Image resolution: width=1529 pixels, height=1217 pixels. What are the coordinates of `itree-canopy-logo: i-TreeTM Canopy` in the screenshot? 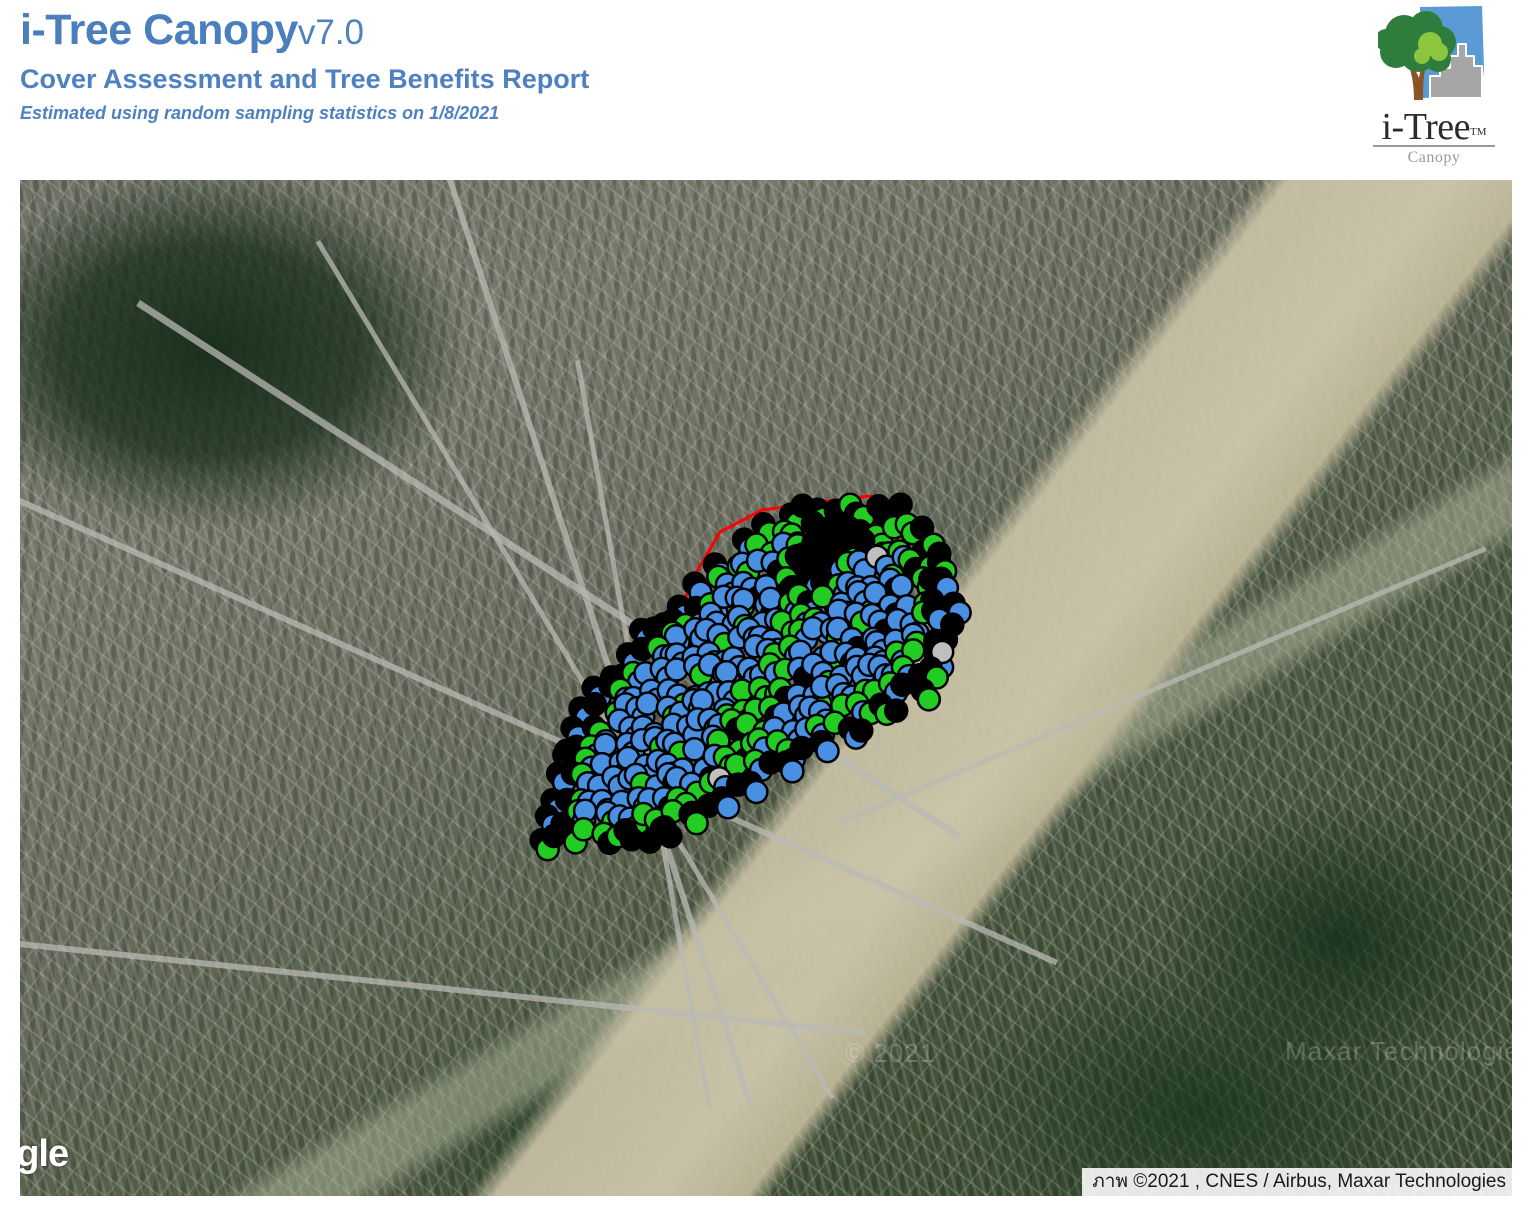 It's located at (1434, 87).